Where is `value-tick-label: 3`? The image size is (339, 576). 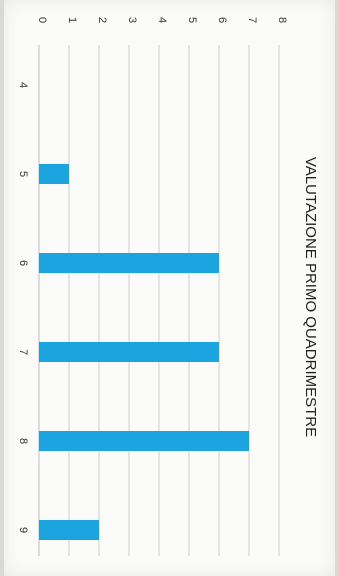
value-tick-label: 3 is located at coordinates (132, 20).